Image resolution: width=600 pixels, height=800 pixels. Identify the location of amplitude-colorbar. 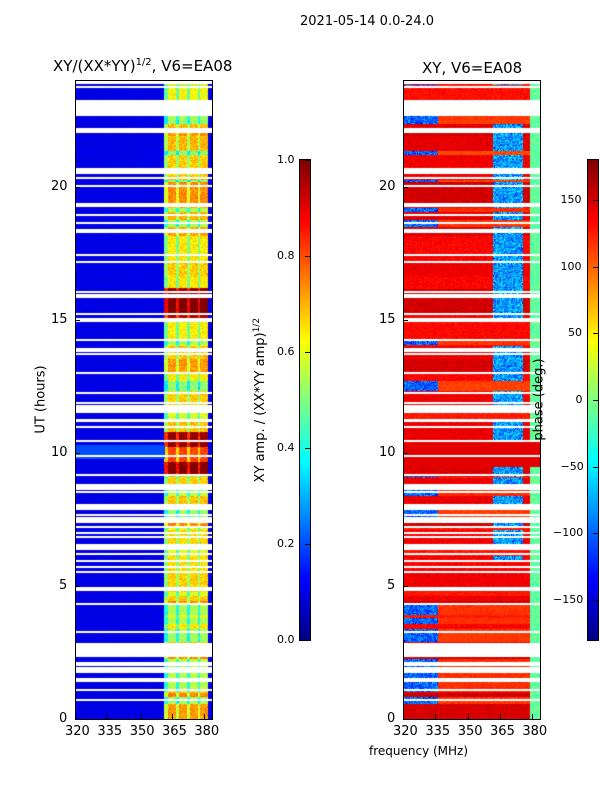
(305, 400).